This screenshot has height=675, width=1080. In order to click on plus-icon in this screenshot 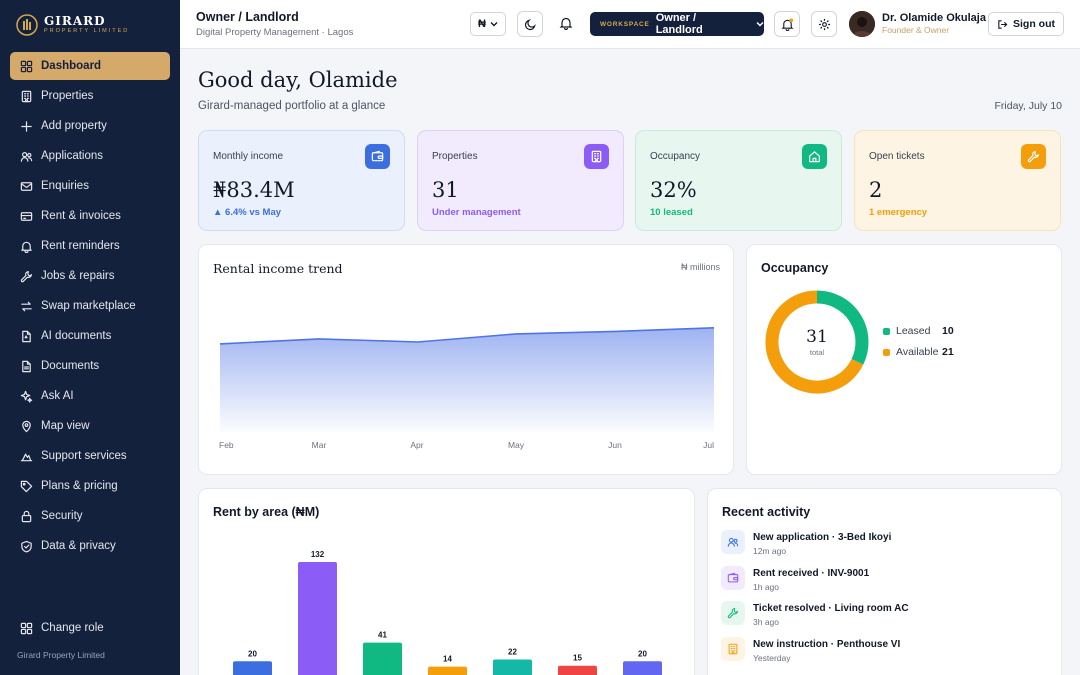, I will do `click(26, 126)`.